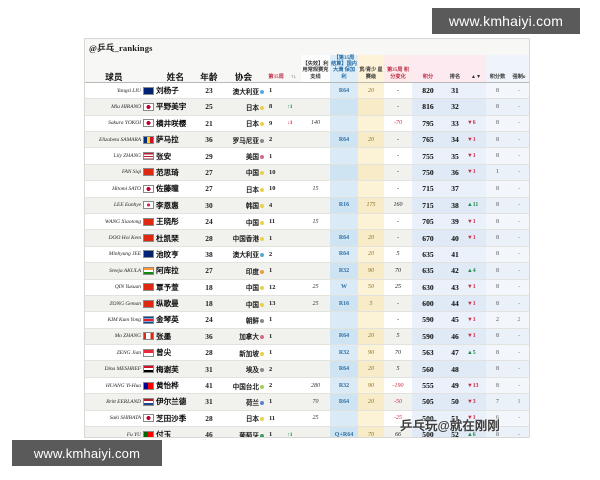  I want to click on table-row: ZENG Jian 曾尖 28 新加坡 1 R32 90 70 563 47 ▲5 8-, so click(307, 353).